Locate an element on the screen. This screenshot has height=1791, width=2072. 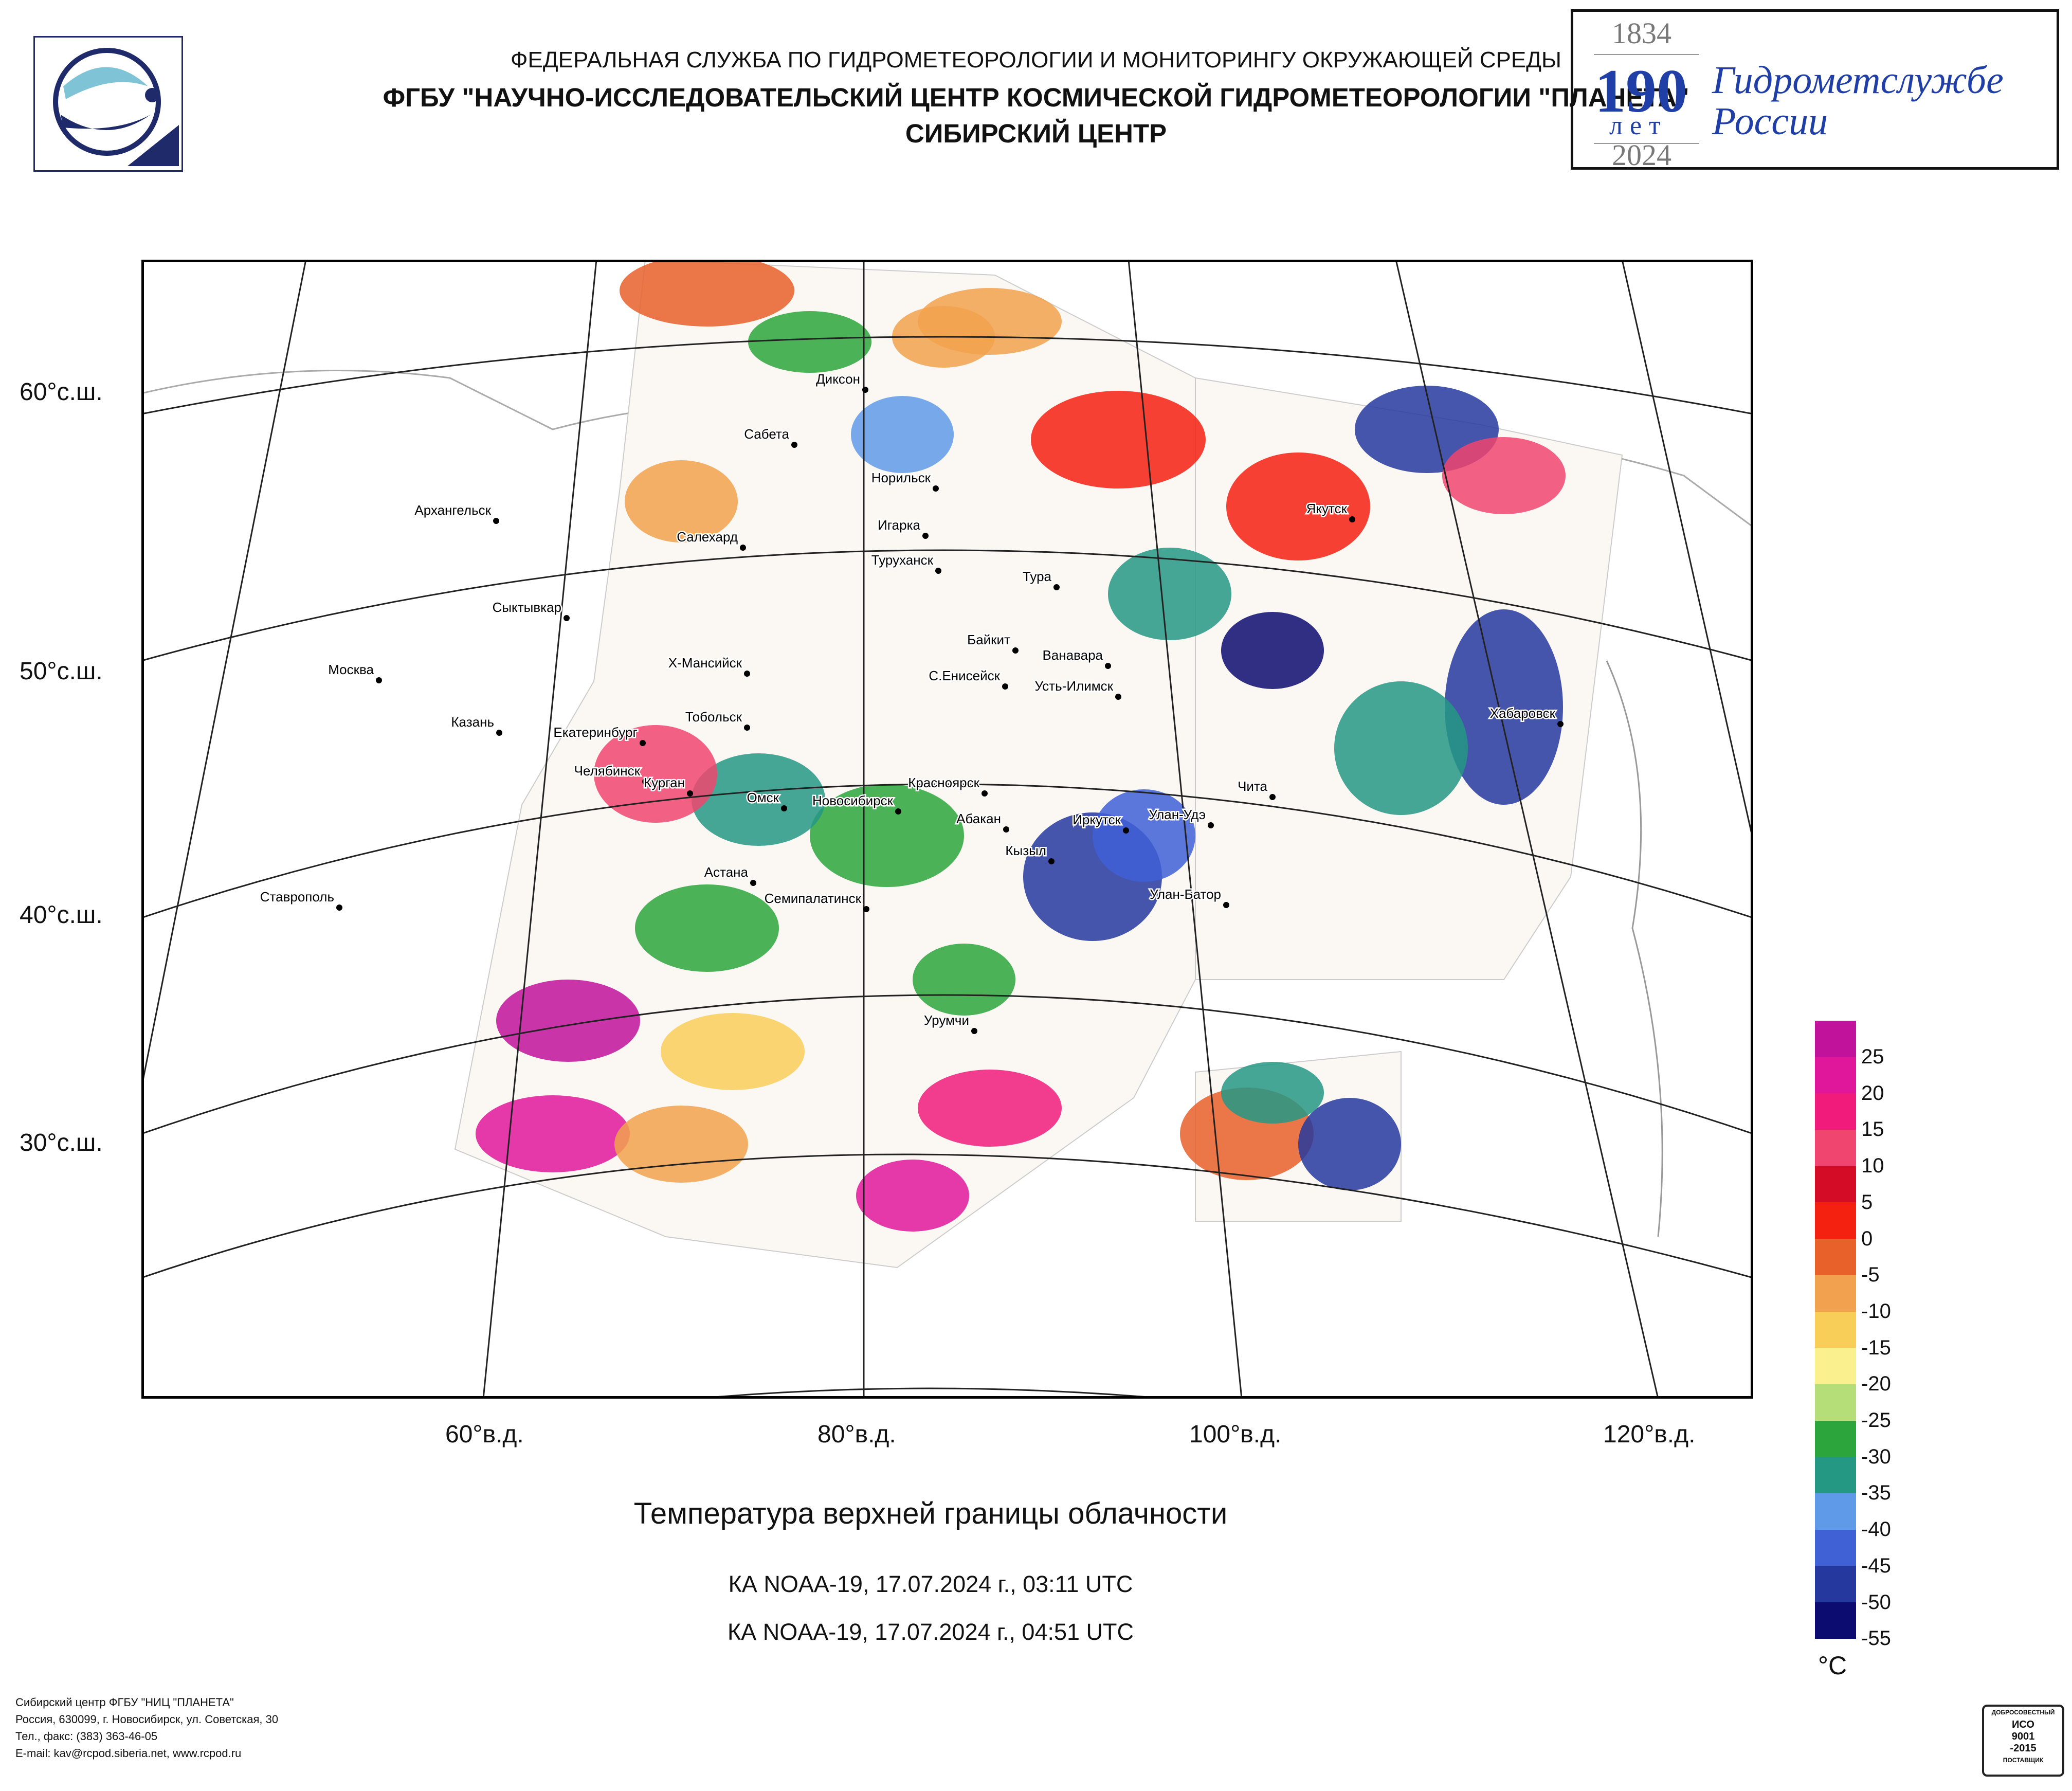
lat-label-30: 30°с.ш. is located at coordinates (61, 1143).